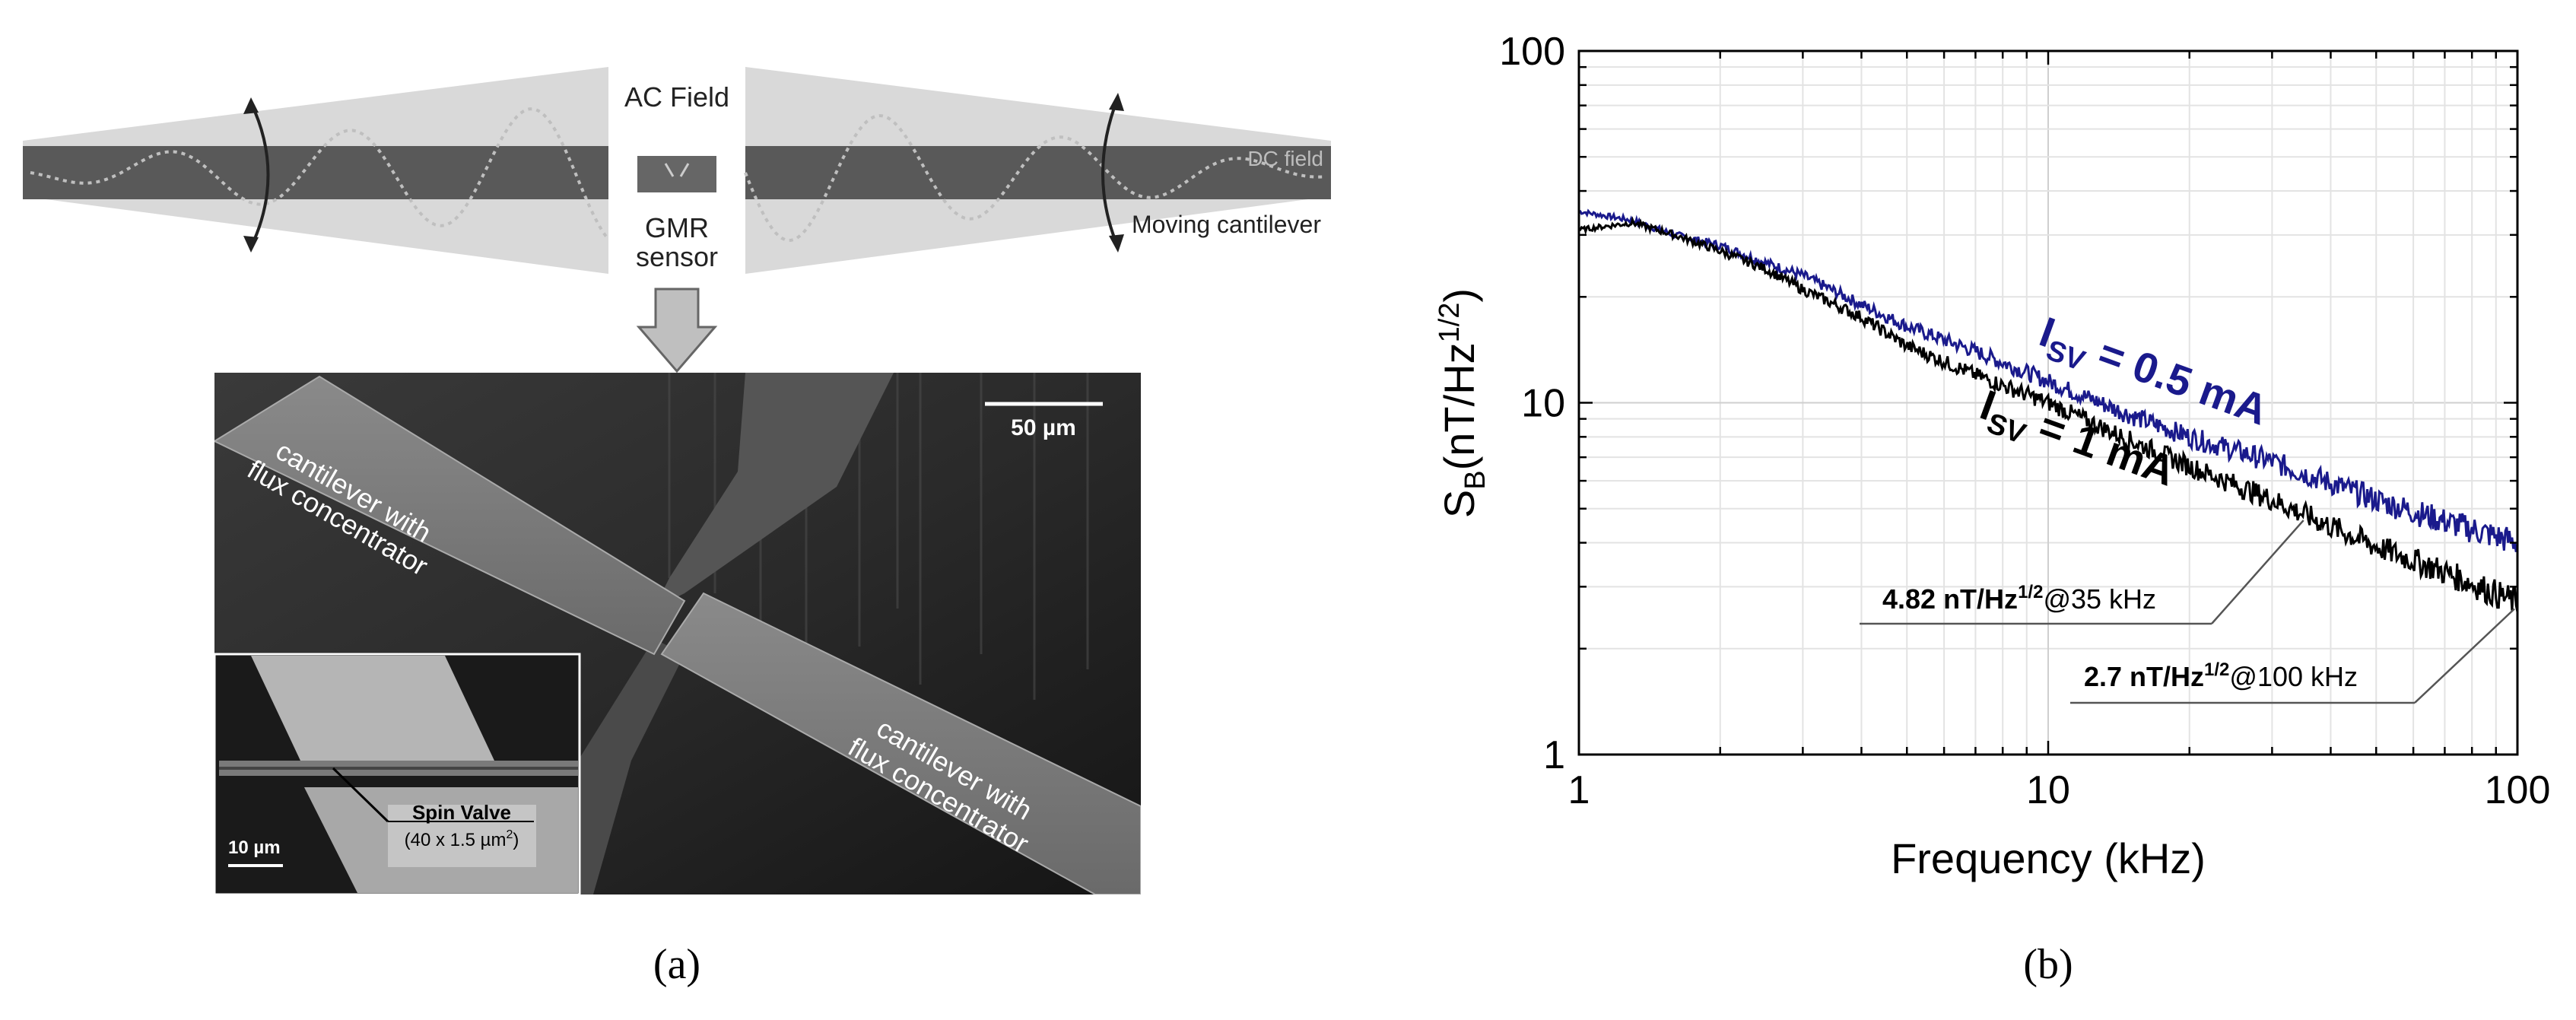  Describe the element at coordinates (254, 847) in the screenshot. I see `inset-scale-label: 10 µm` at that location.